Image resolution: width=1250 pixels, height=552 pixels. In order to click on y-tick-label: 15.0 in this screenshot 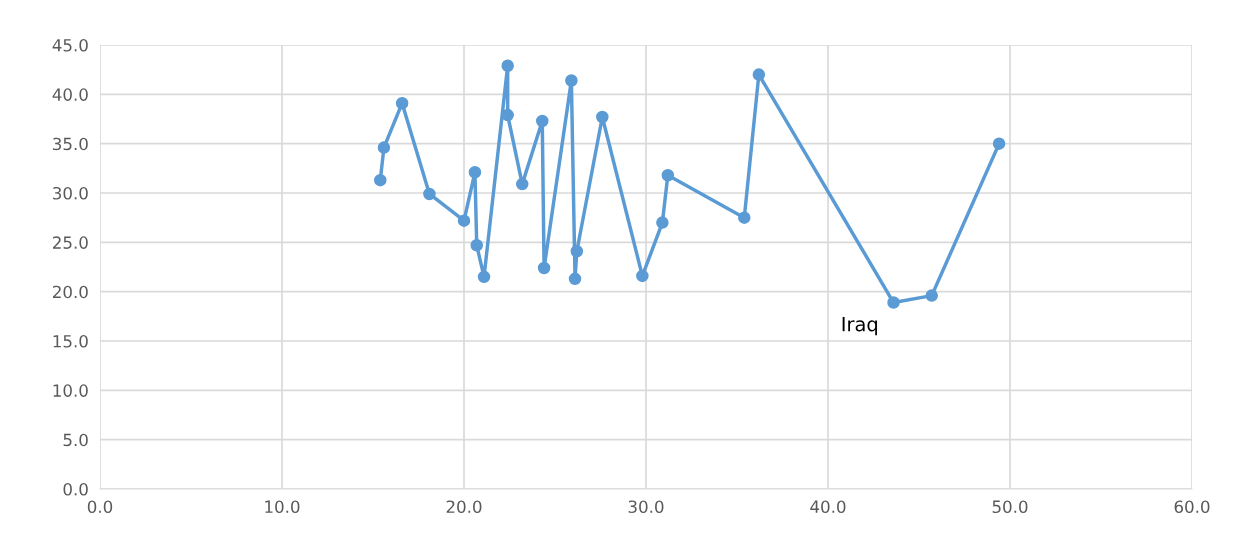, I will do `click(70, 341)`.